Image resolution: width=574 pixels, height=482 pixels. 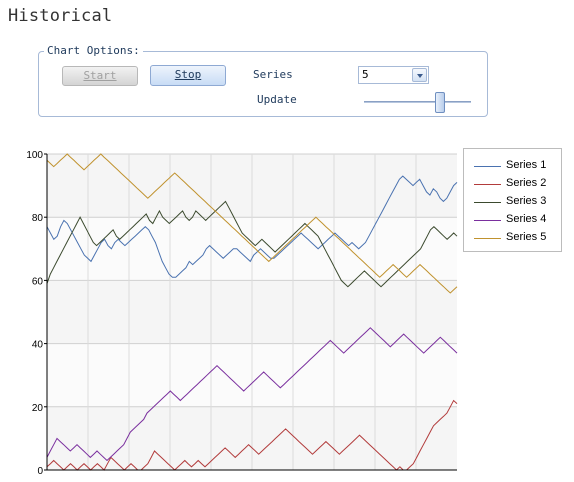 What do you see at coordinates (277, 99) in the screenshot?
I see `update-label: Update` at bounding box center [277, 99].